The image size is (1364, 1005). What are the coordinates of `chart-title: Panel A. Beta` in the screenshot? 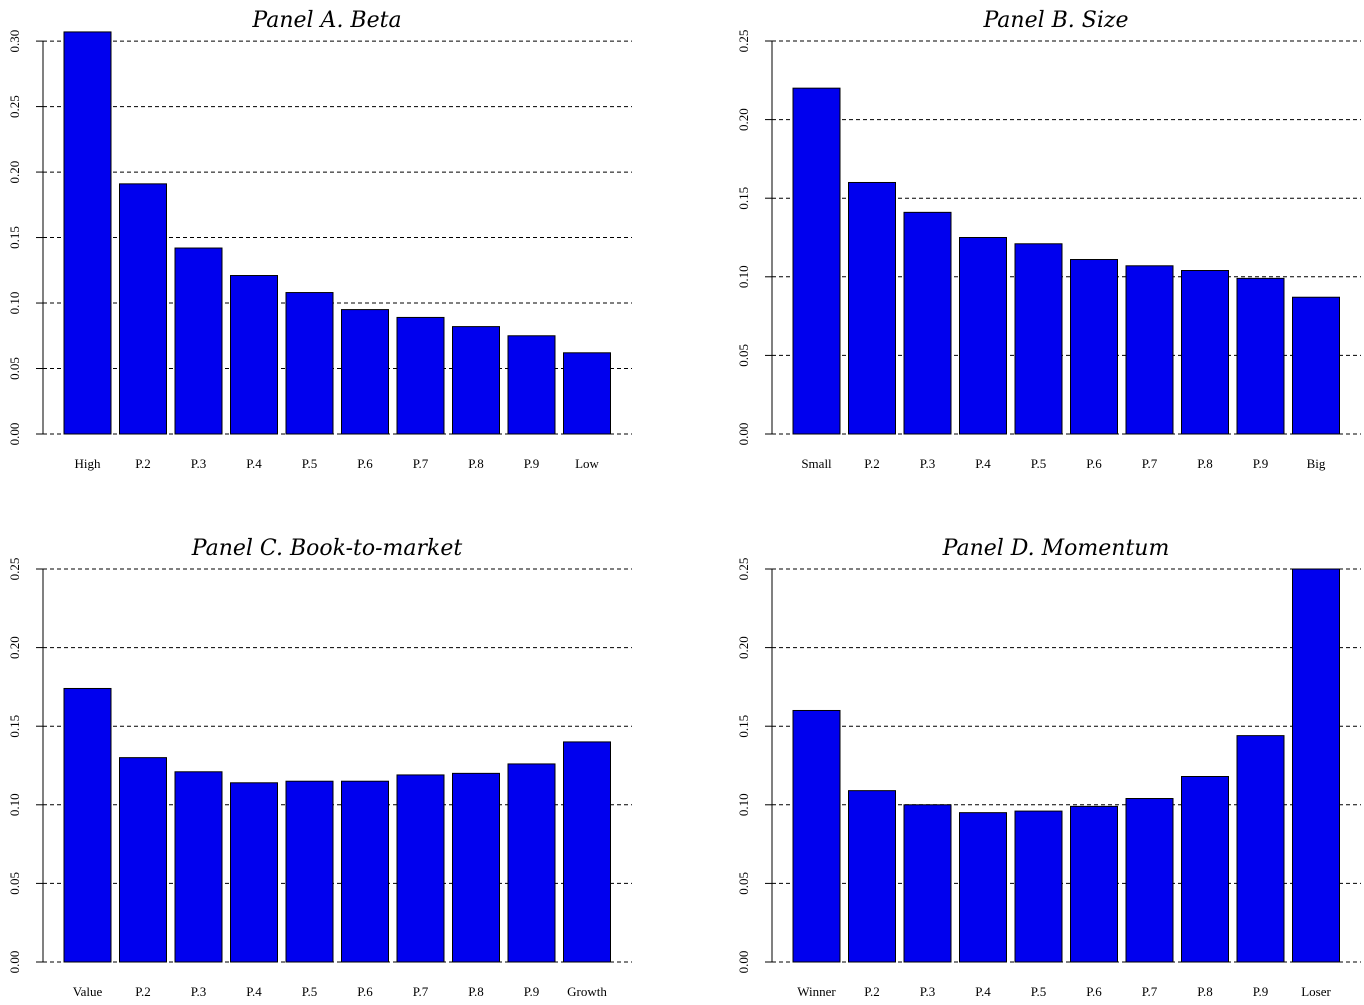 It's located at (326, 20).